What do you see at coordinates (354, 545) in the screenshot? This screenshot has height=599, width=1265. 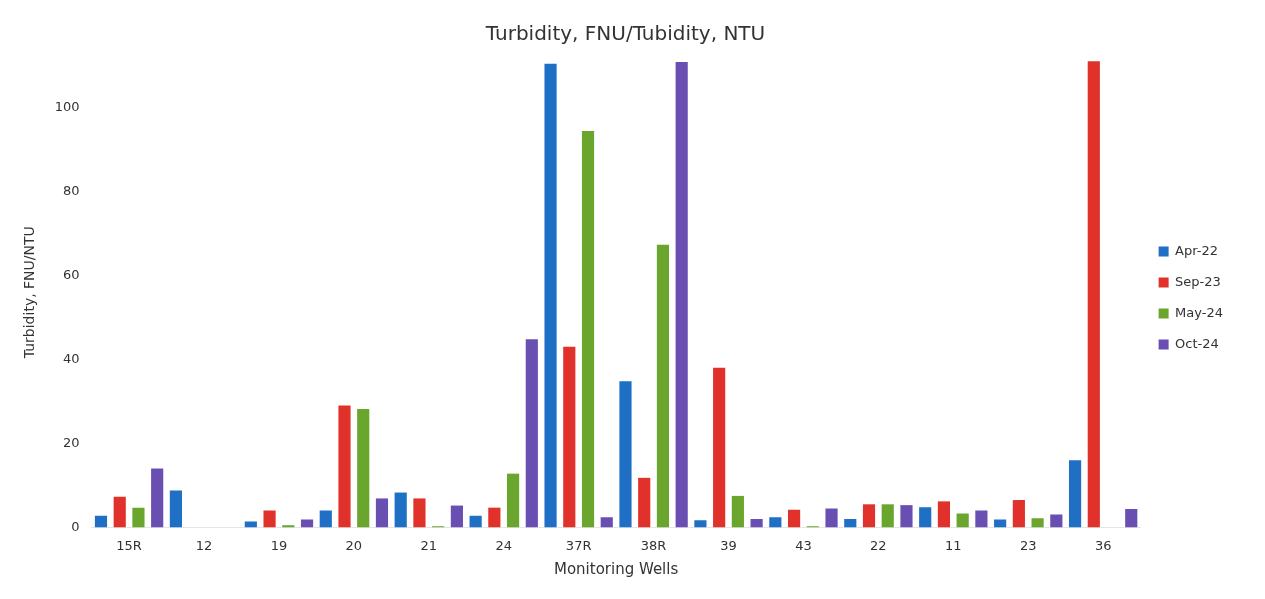 I see `x-tick-label: 20` at bounding box center [354, 545].